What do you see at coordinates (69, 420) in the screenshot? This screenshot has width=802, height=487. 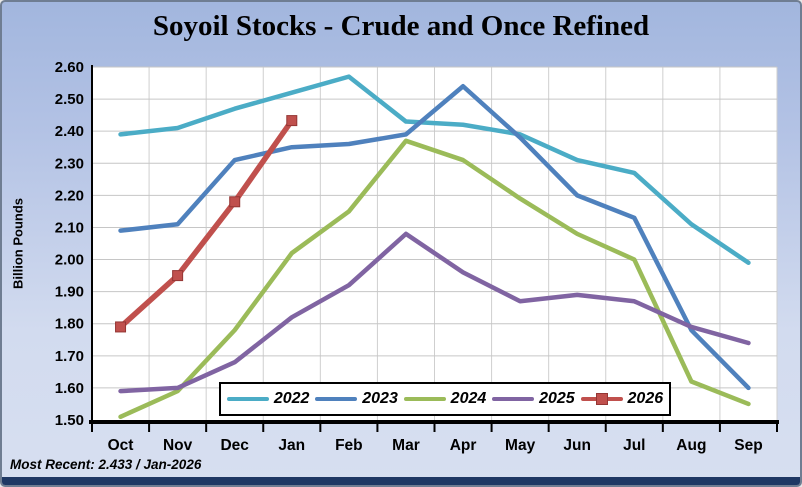 I see `y-axis-tick-label: 1.50` at bounding box center [69, 420].